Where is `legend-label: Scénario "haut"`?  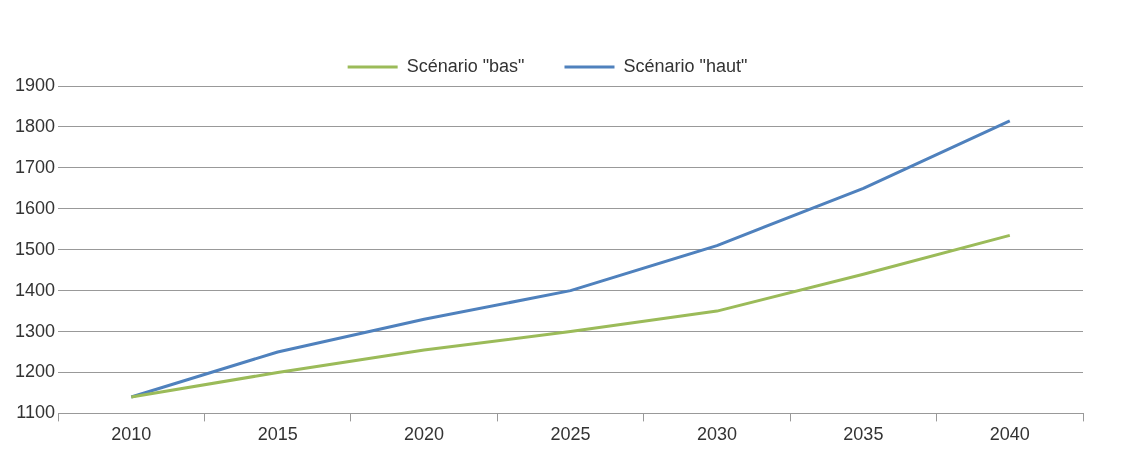 legend-label: Scénario "haut" is located at coordinates (685, 65).